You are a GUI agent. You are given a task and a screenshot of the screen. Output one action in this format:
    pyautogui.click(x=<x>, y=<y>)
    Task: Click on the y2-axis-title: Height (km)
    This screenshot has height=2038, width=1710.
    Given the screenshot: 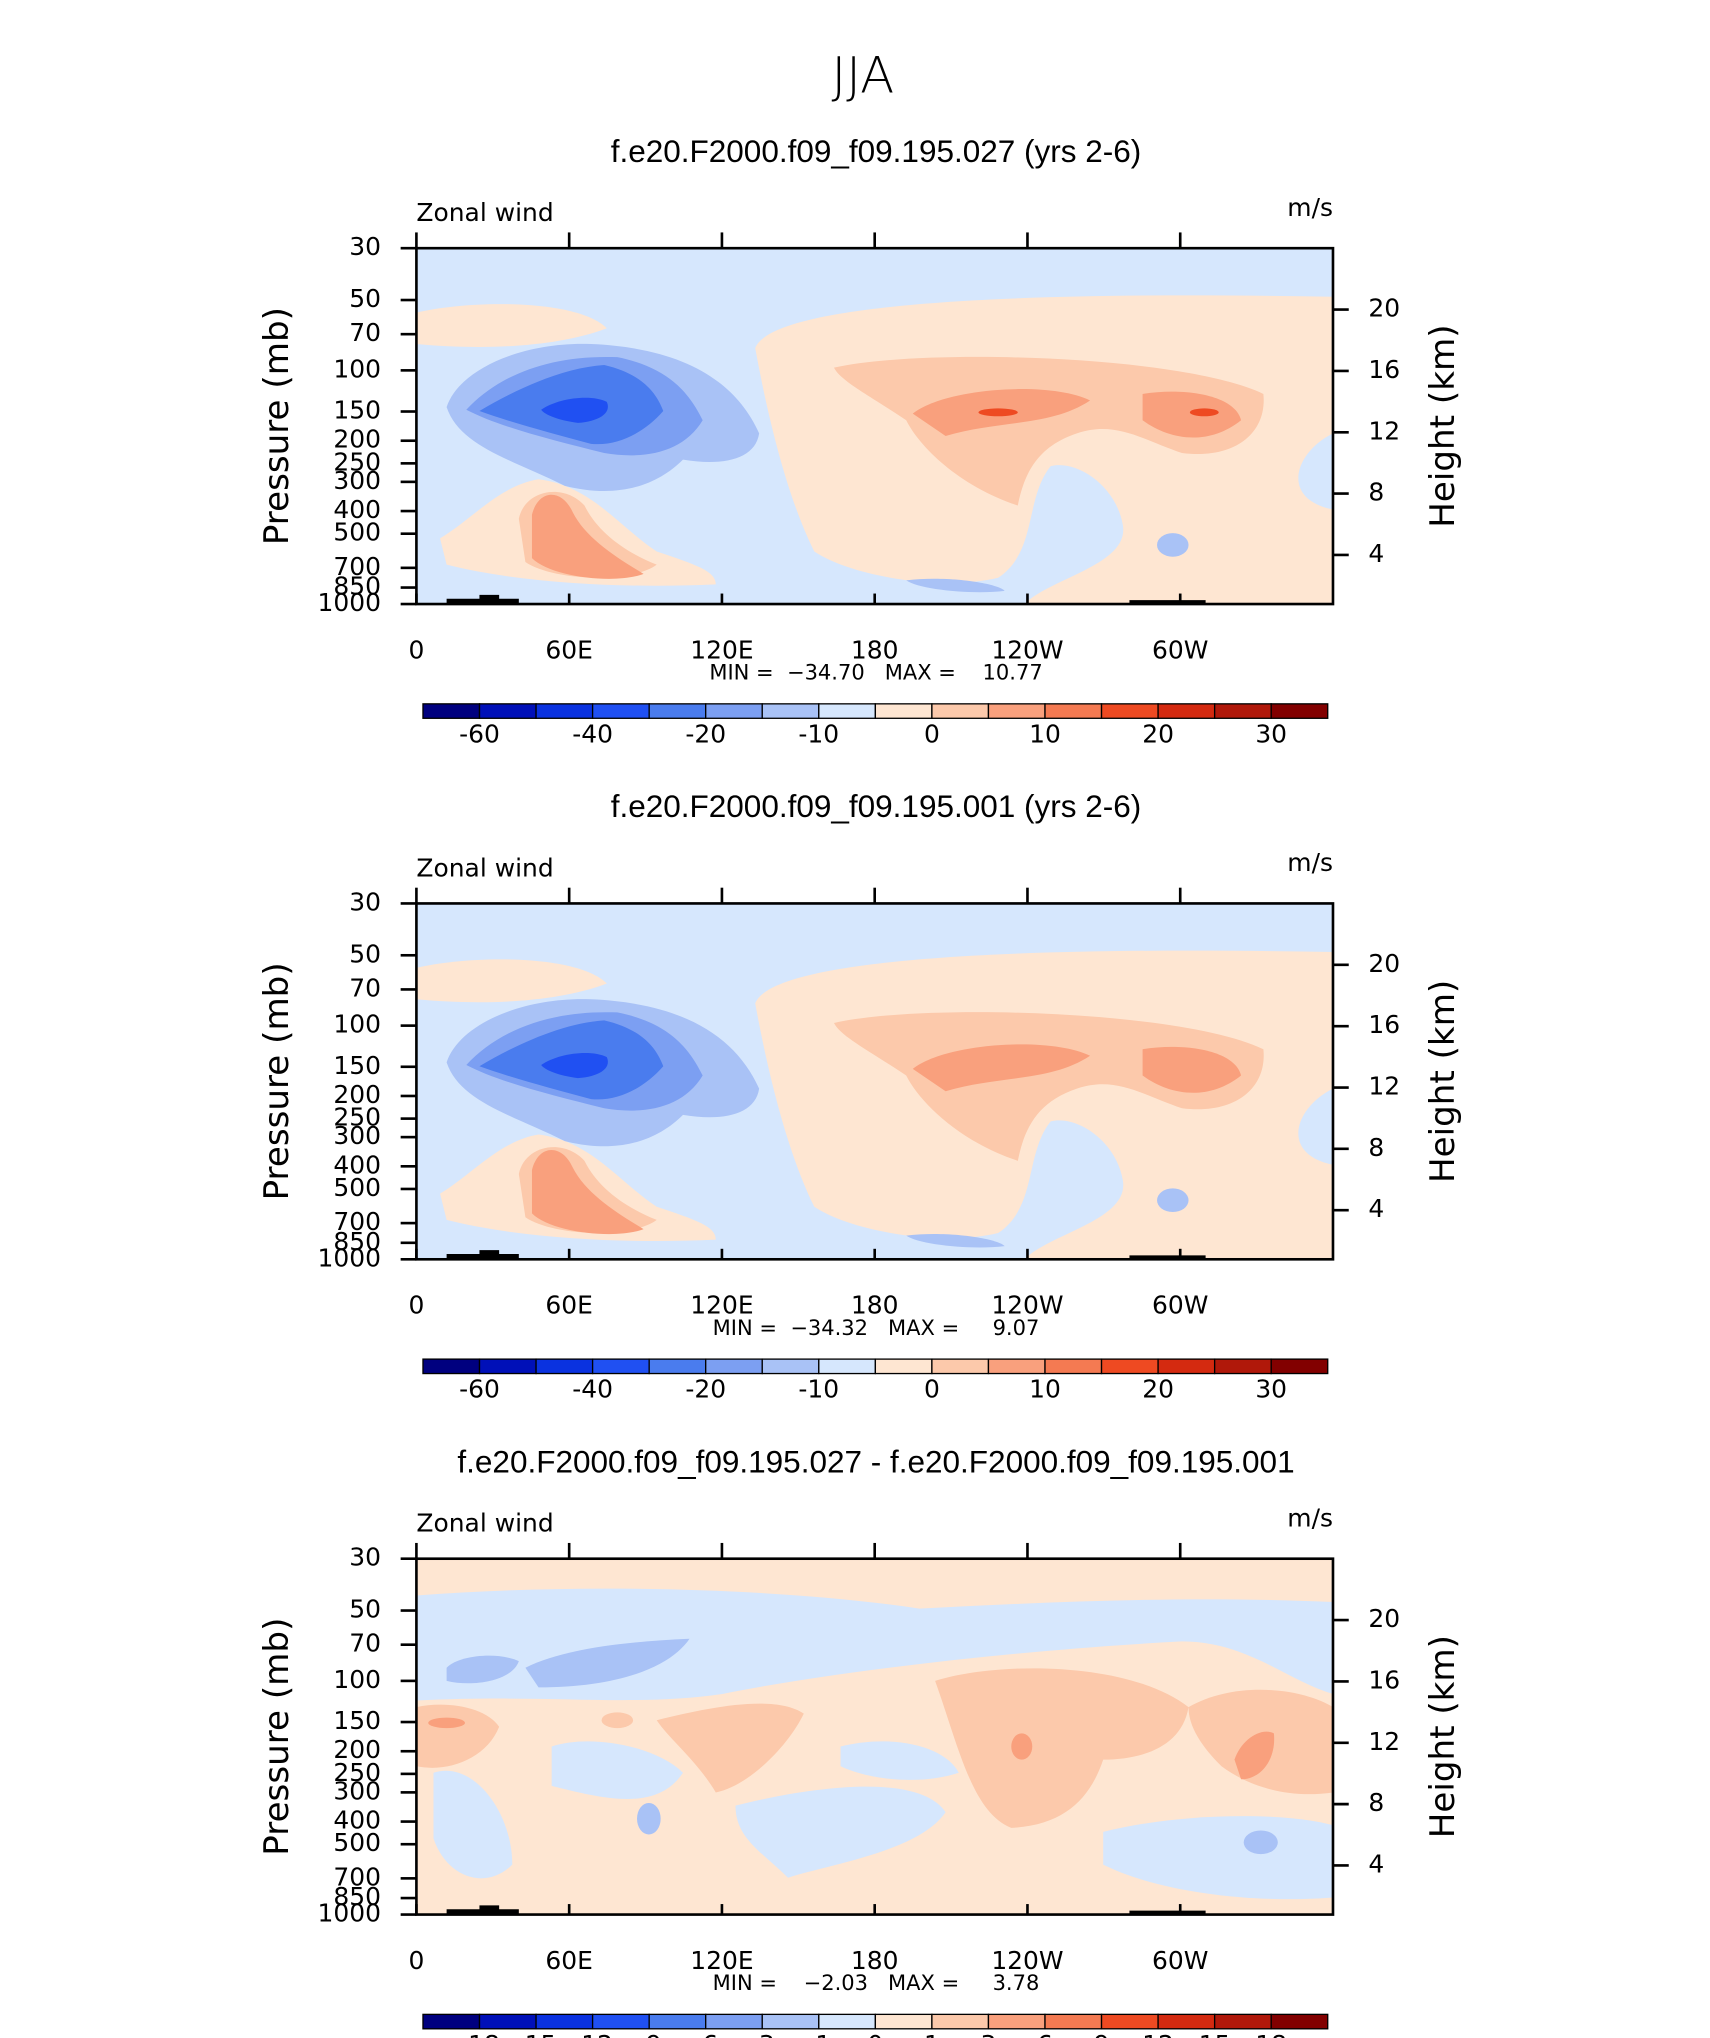 What is the action you would take?
    pyautogui.click(x=1443, y=425)
    